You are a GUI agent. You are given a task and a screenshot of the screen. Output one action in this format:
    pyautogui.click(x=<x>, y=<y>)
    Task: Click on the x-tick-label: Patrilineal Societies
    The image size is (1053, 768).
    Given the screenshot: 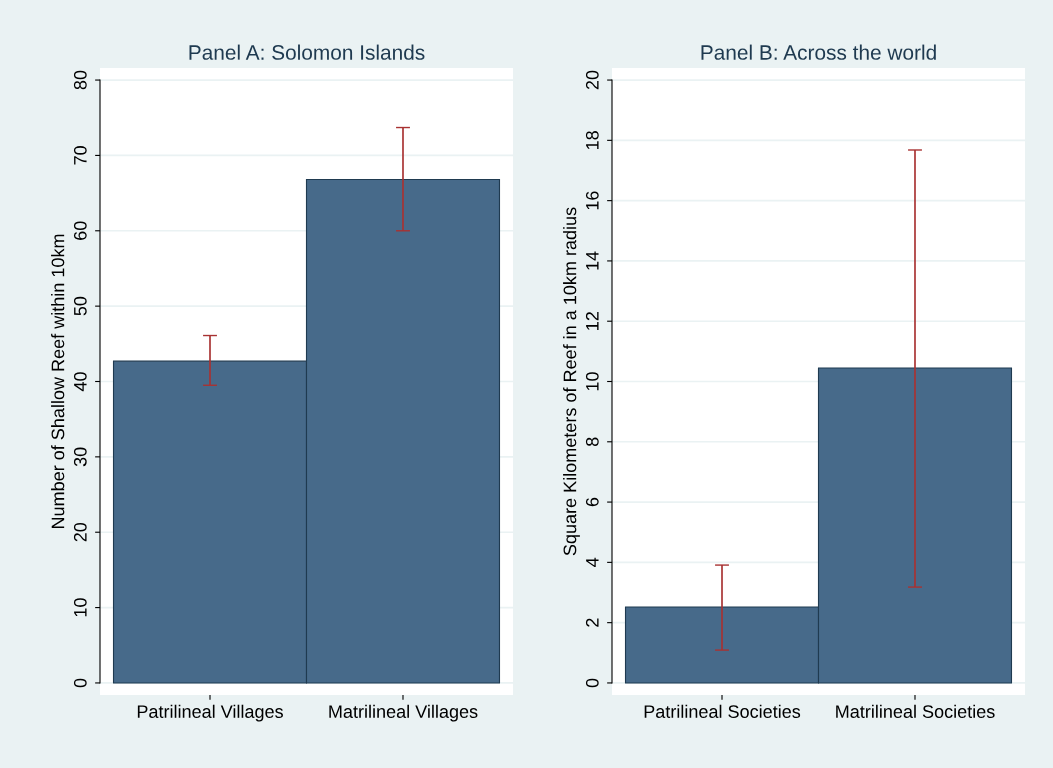 What is the action you would take?
    pyautogui.click(x=722, y=711)
    